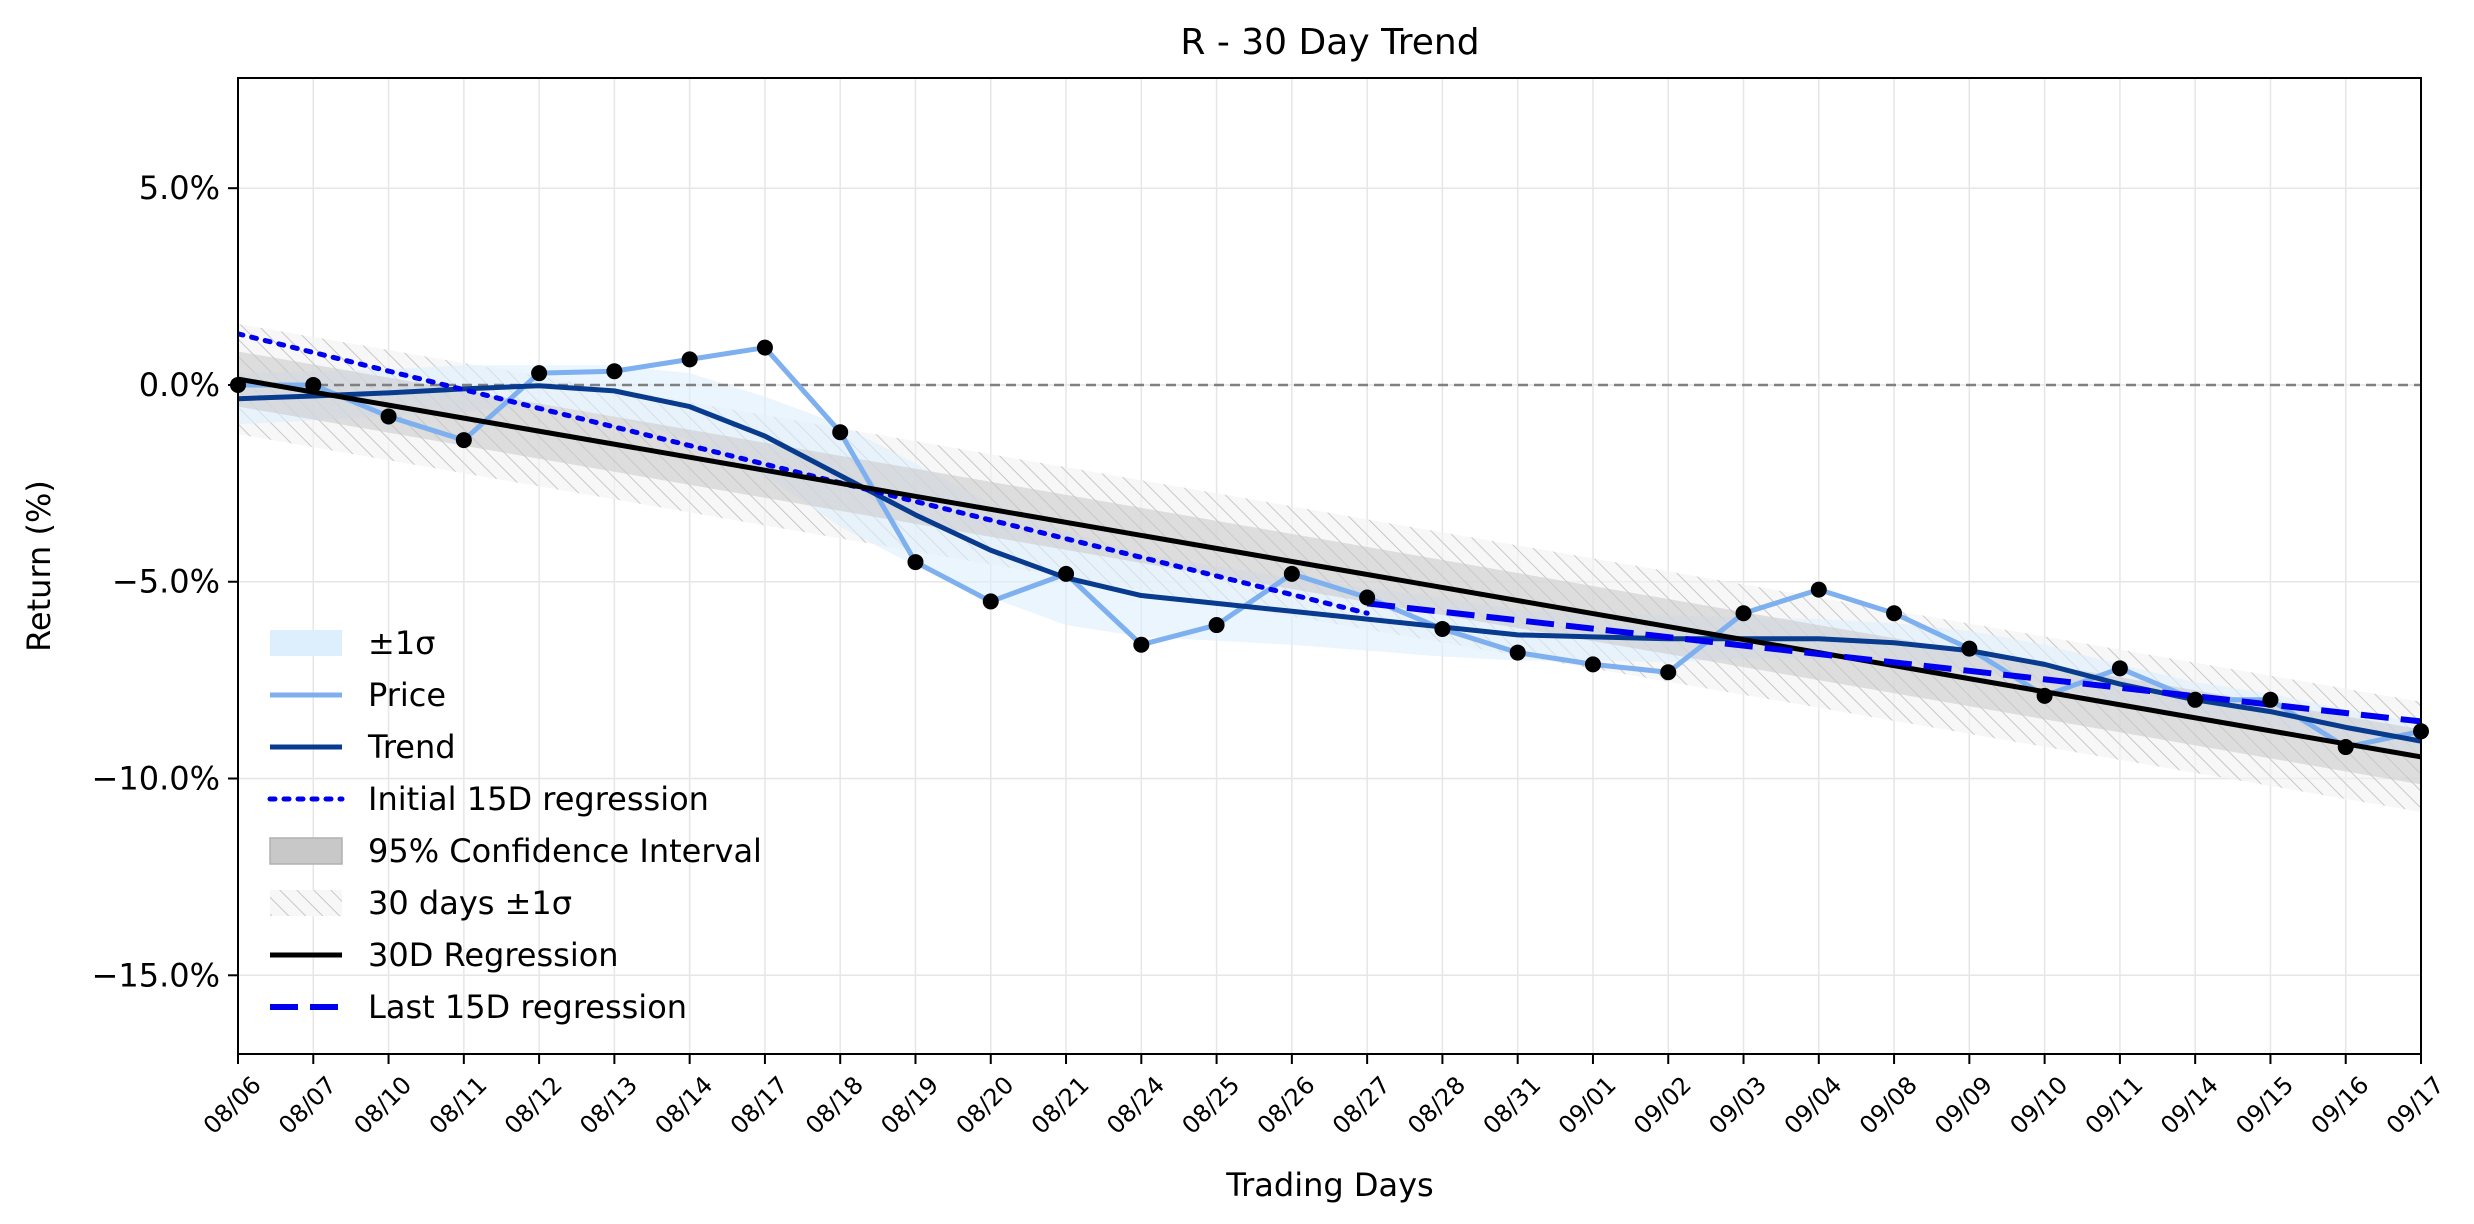  What do you see at coordinates (1813, 1105) in the screenshot?
I see `x-tick-label: 09/04` at bounding box center [1813, 1105].